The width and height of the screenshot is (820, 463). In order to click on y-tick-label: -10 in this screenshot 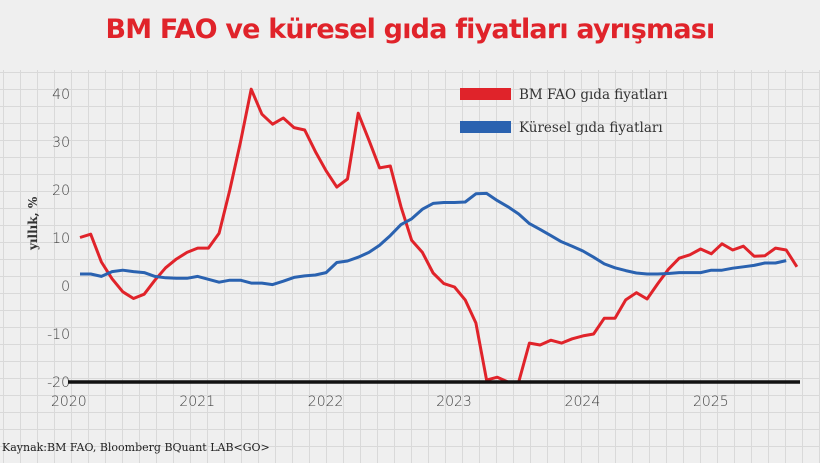, I will do `click(58, 335)`.